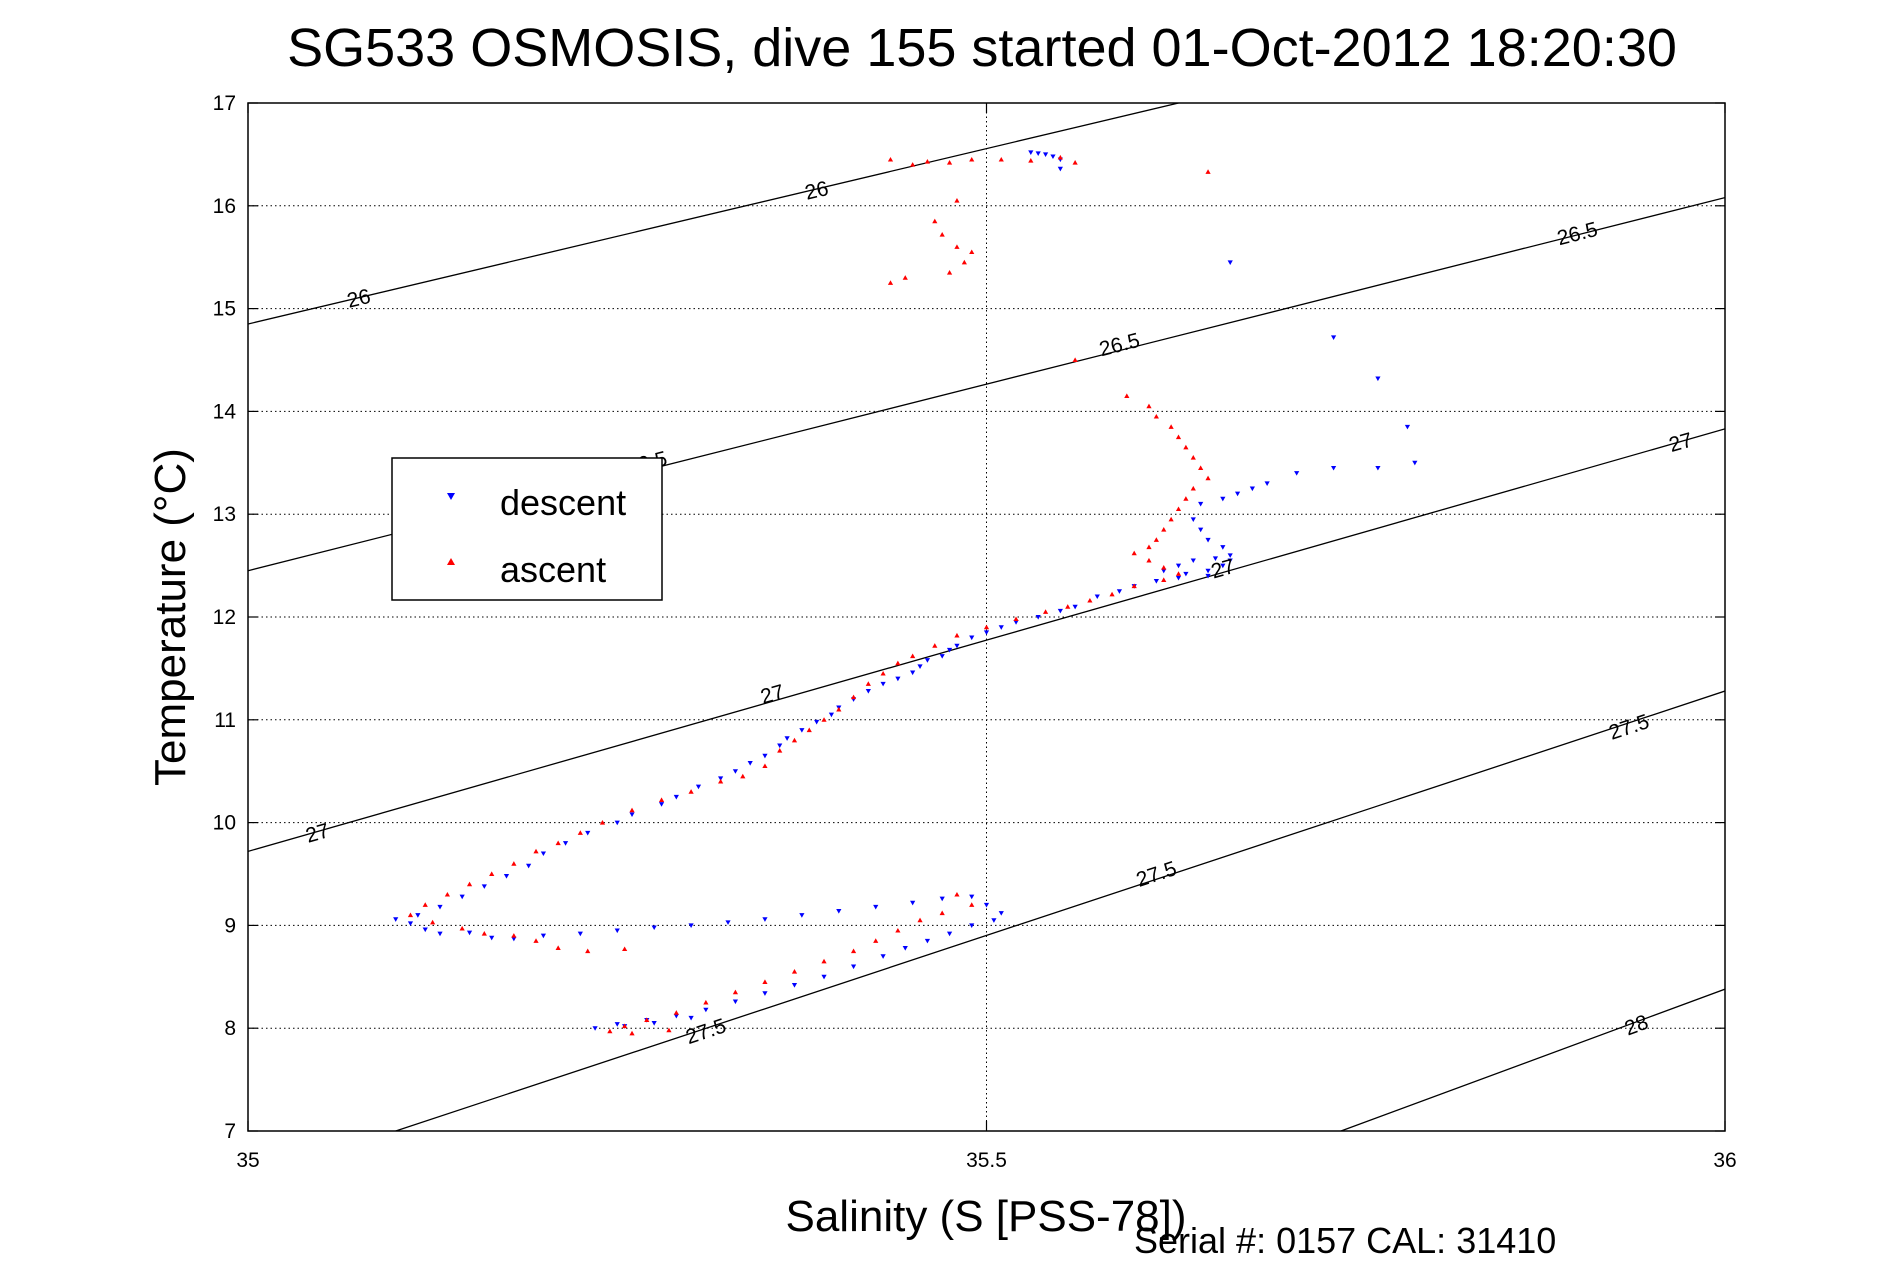 Image resolution: width=1891 pixels, height=1262 pixels. What do you see at coordinates (230, 1028) in the screenshot?
I see `y-tick-label: 8` at bounding box center [230, 1028].